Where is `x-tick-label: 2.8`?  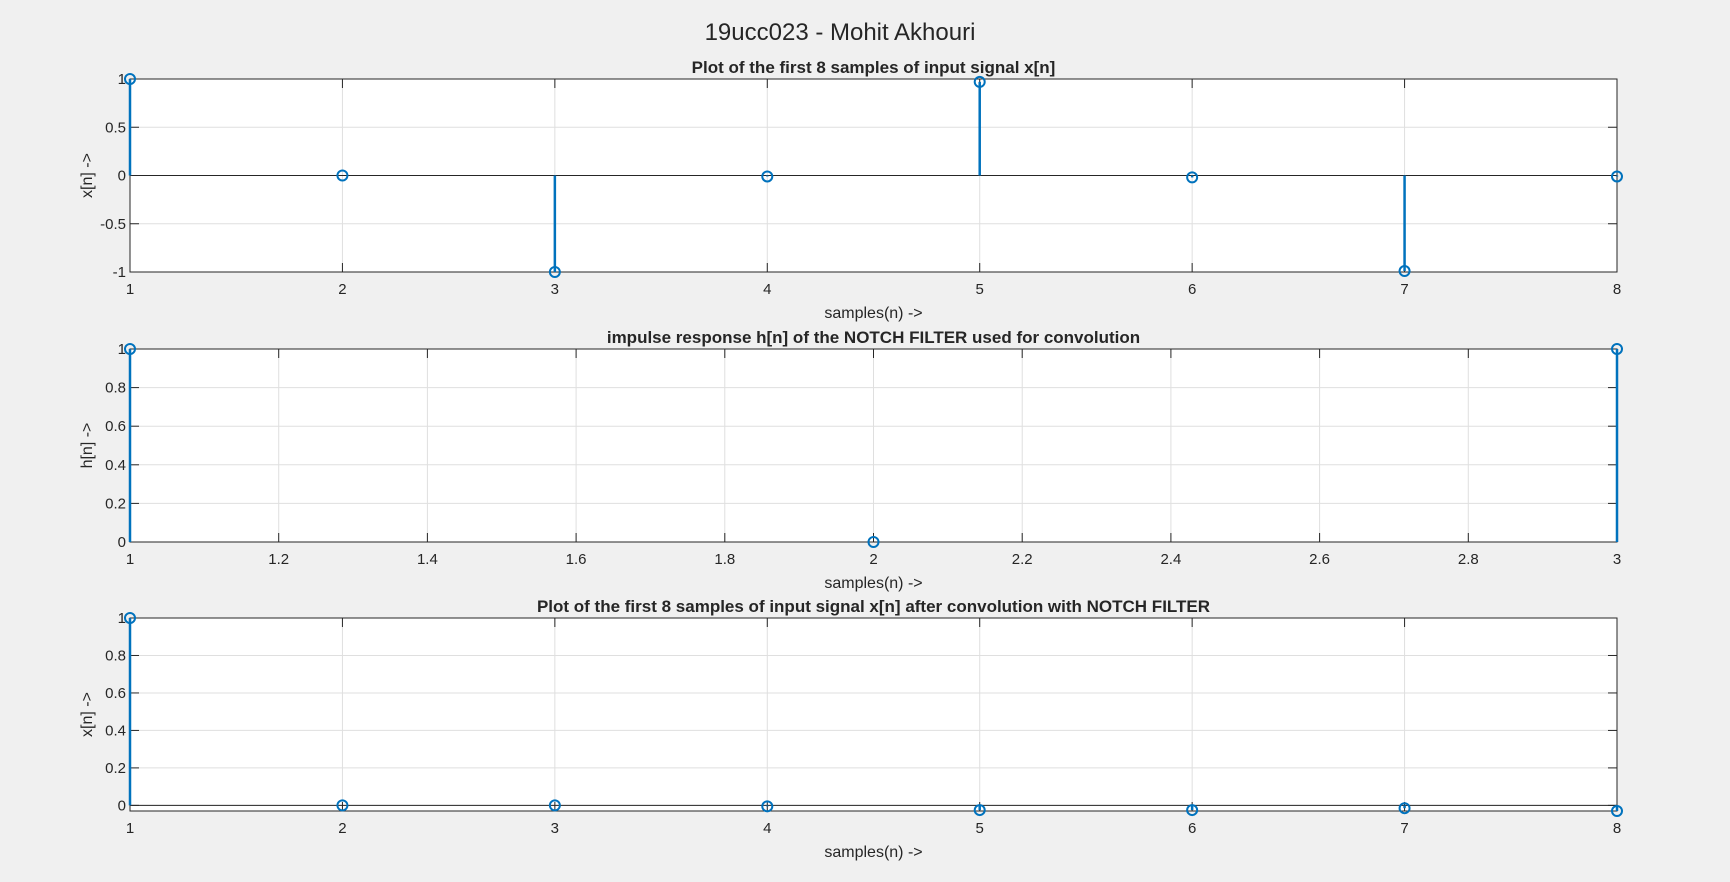 x-tick-label: 2.8 is located at coordinates (1468, 559).